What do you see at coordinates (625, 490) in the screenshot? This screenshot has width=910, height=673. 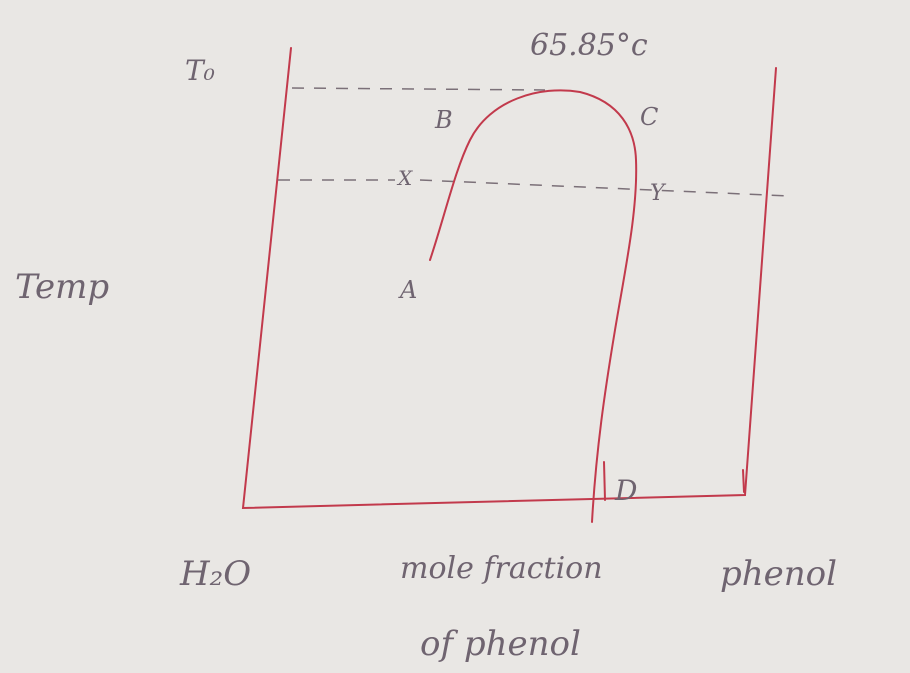 I see `point-d: D` at bounding box center [625, 490].